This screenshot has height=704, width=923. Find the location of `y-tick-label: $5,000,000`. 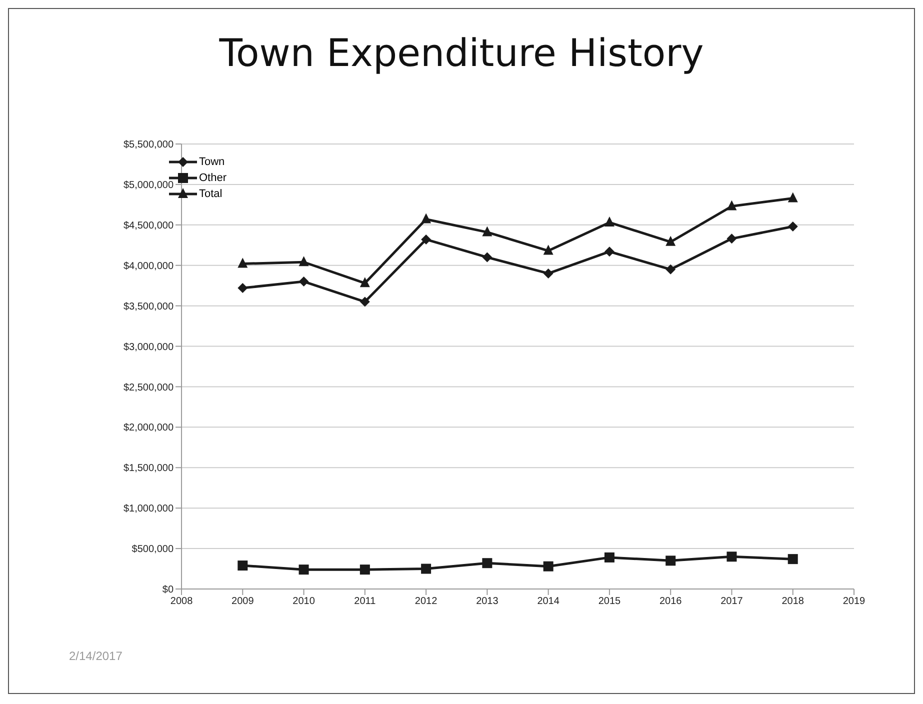

y-tick-label: $5,000,000 is located at coordinates (148, 186).